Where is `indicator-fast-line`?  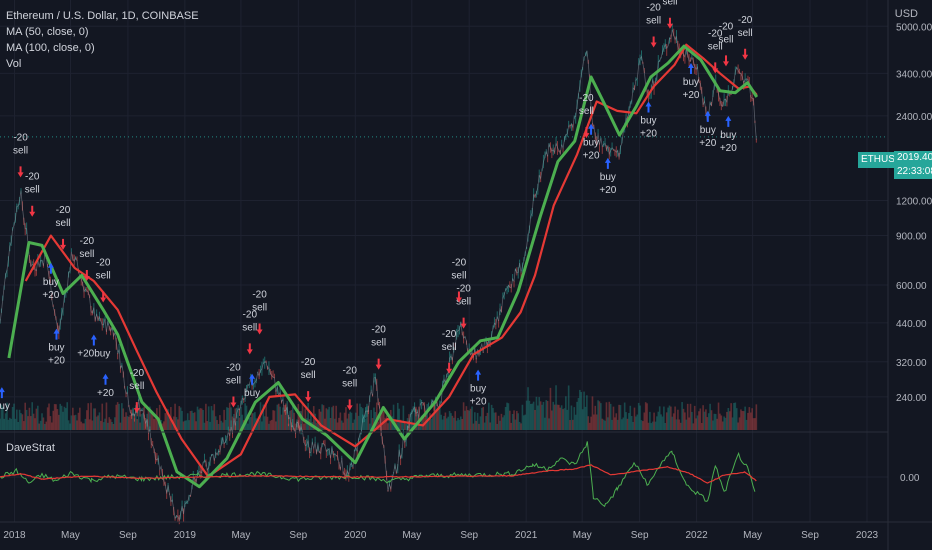
indicator-fast-line is located at coordinates (378, 474).